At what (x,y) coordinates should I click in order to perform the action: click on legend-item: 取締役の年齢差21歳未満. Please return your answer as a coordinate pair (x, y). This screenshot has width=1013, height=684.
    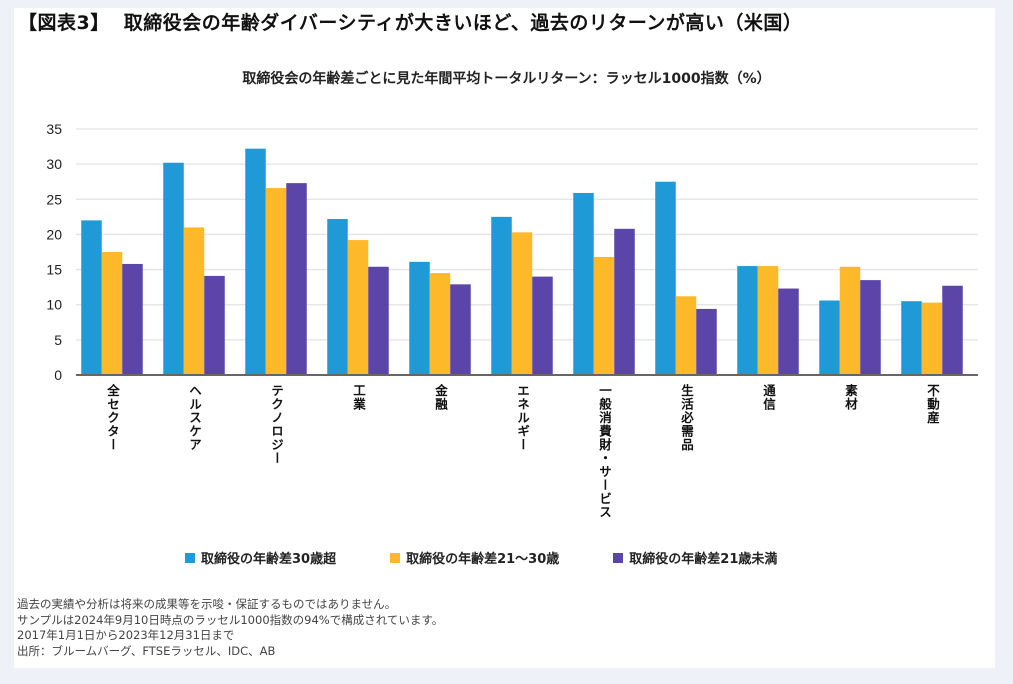
    Looking at the image, I should click on (695, 557).